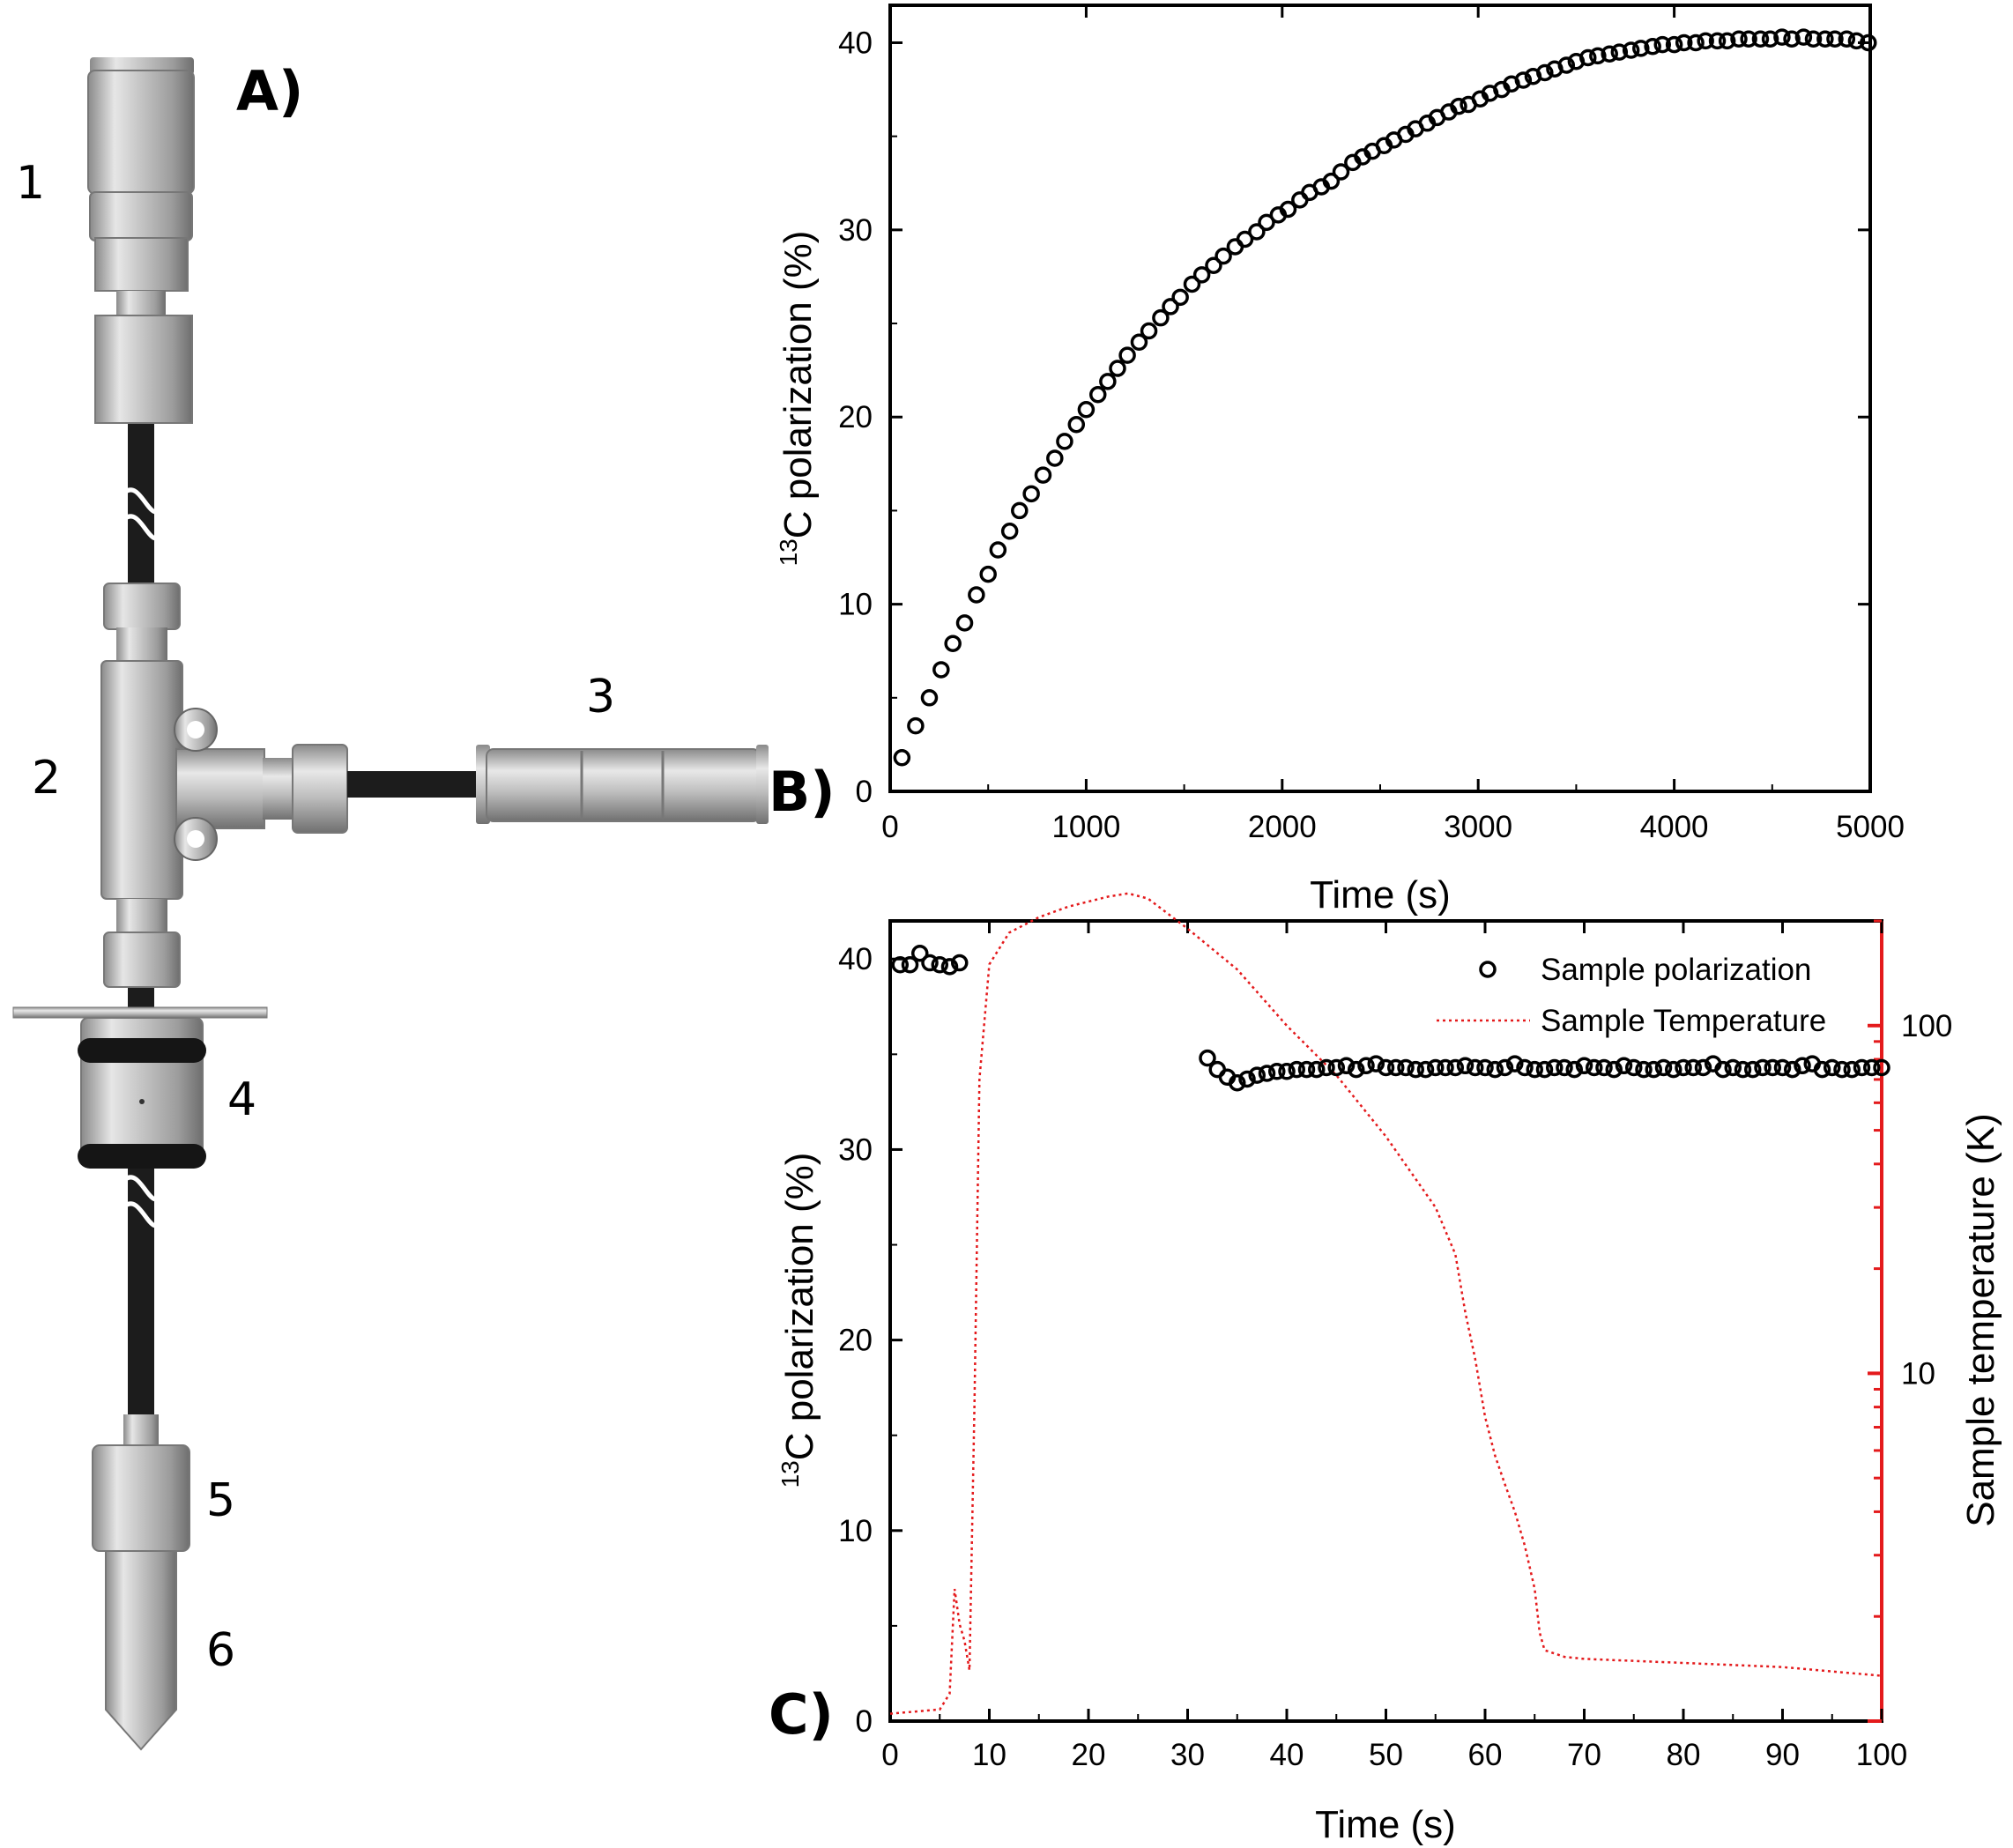 The image size is (2013, 1848). Describe the element at coordinates (220, 1650) in the screenshot. I see `part-label-6: 6` at that location.